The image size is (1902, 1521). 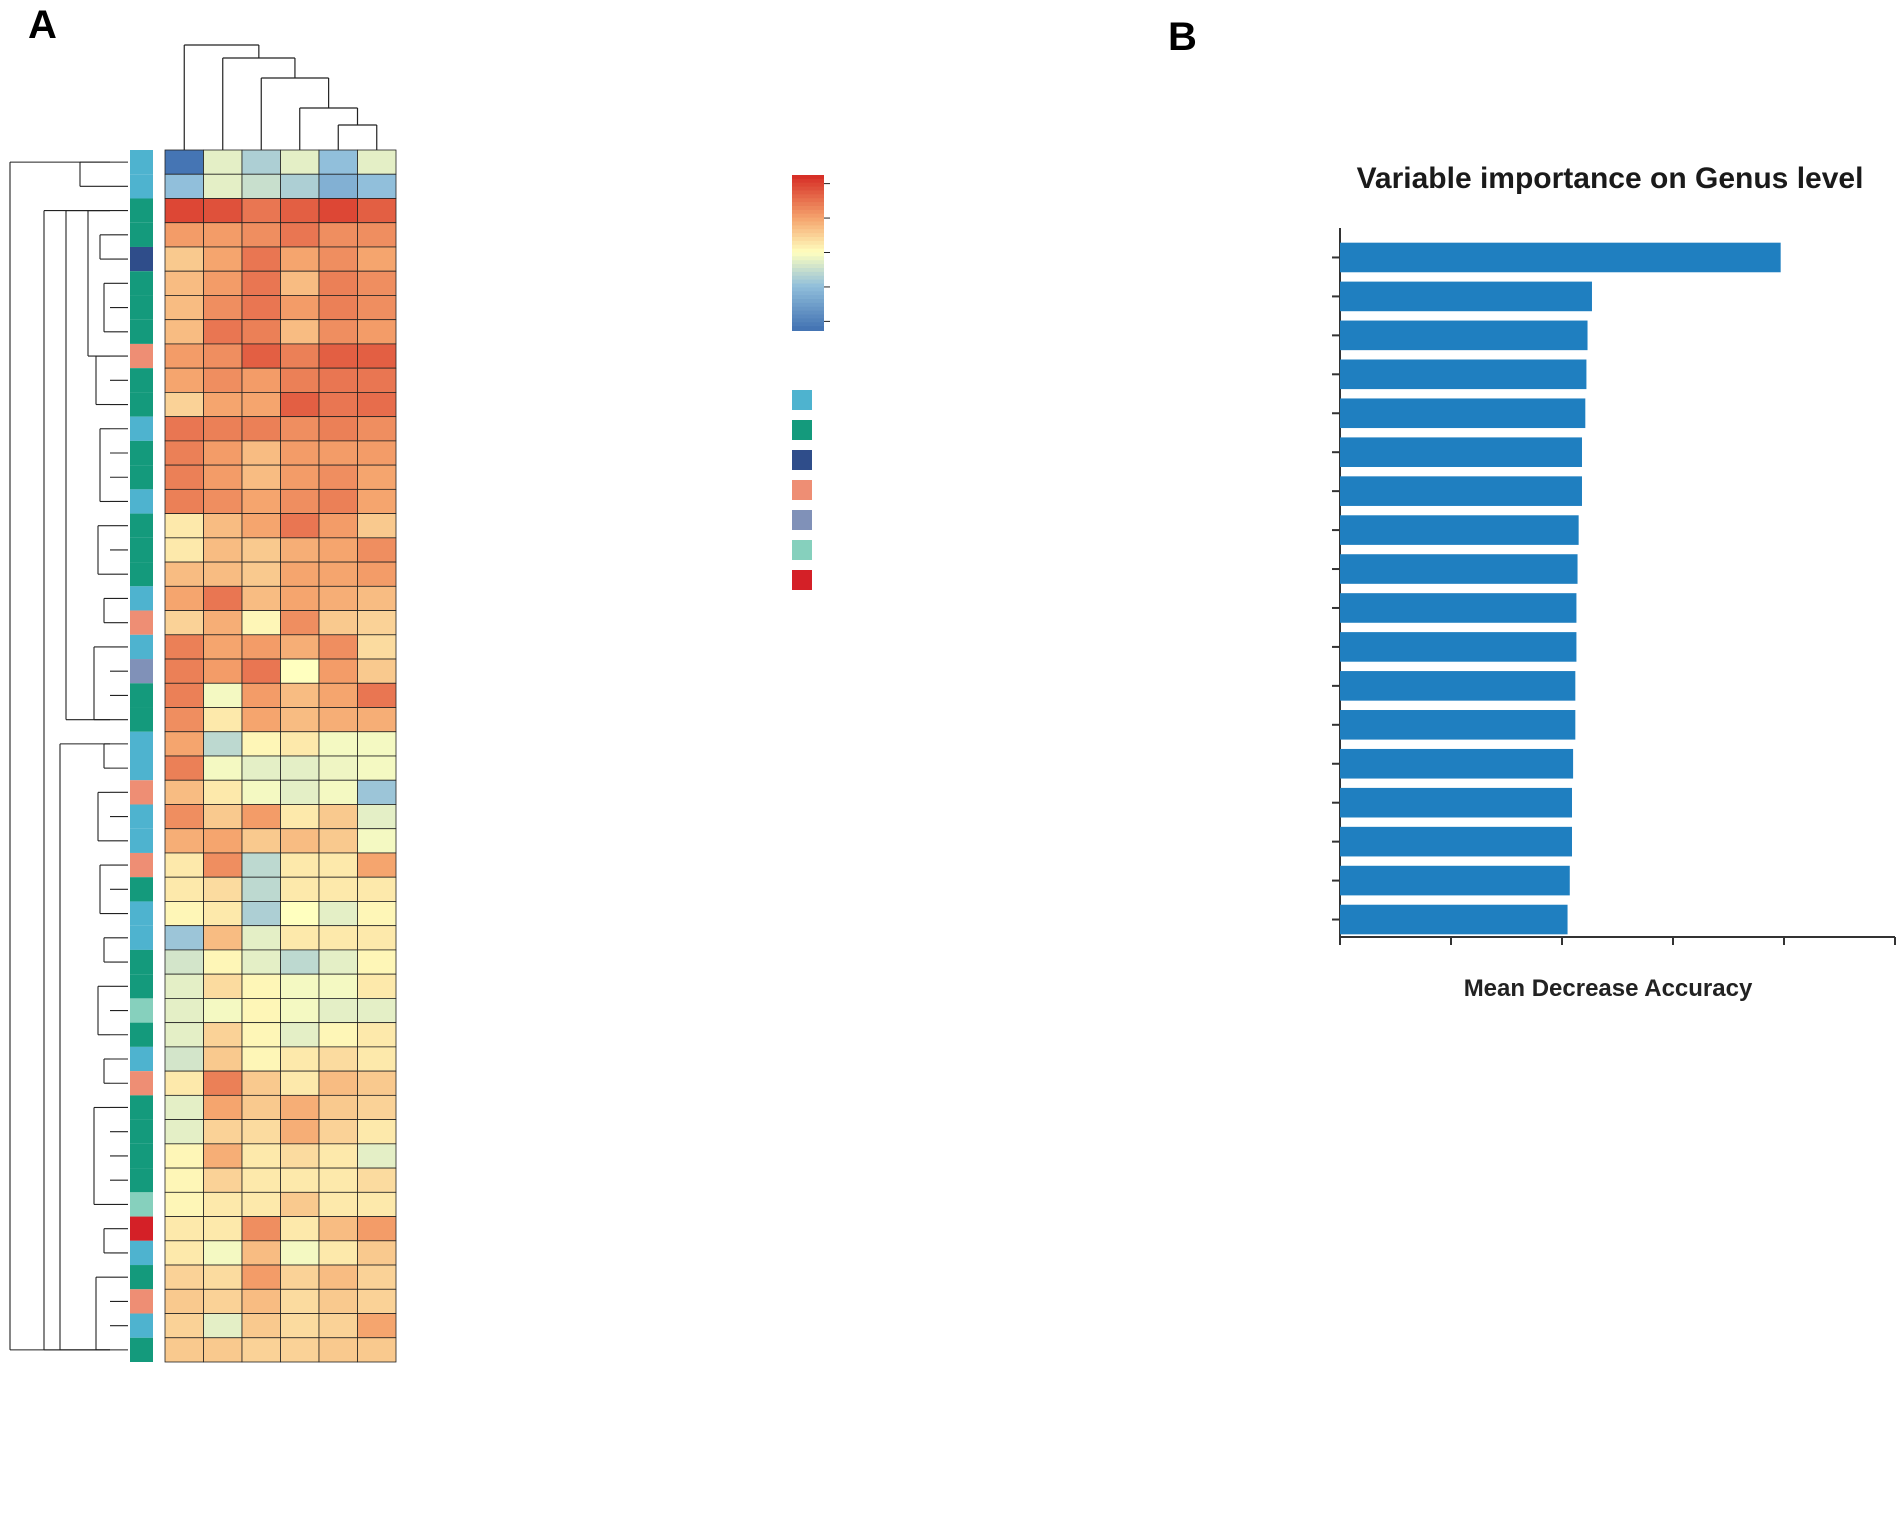 I want to click on phylum-annotation-strip, so click(x=141, y=756).